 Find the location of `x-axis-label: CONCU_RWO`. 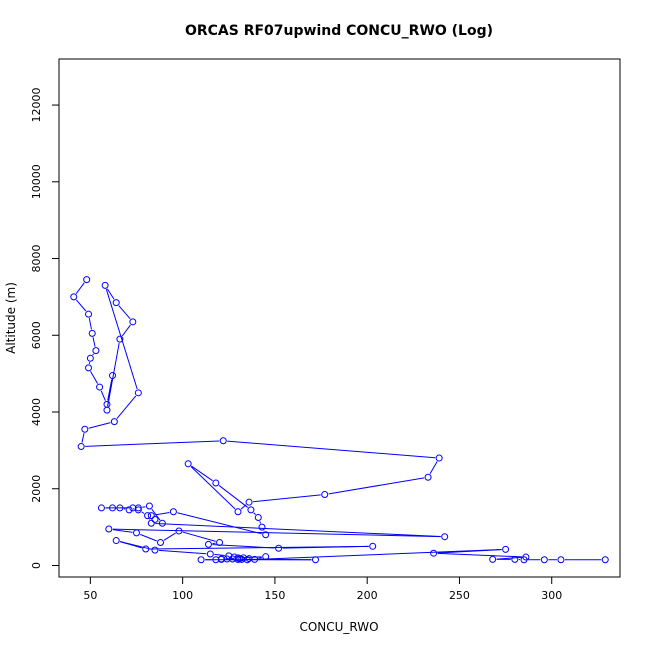

x-axis-label: CONCU_RWO is located at coordinates (338, 627).